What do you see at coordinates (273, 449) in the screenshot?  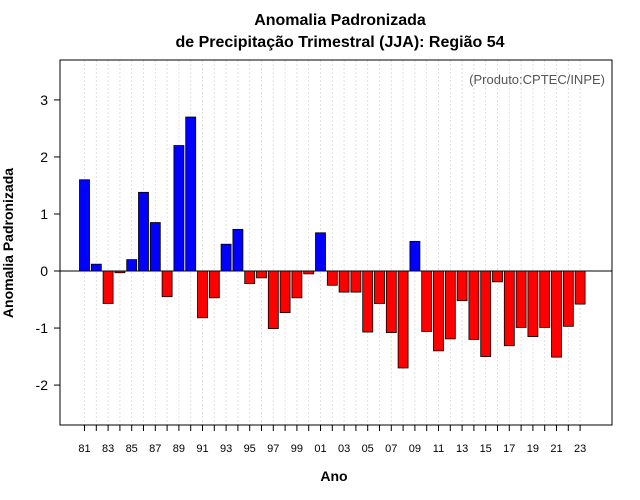 I see `x-tick-label: 97` at bounding box center [273, 449].